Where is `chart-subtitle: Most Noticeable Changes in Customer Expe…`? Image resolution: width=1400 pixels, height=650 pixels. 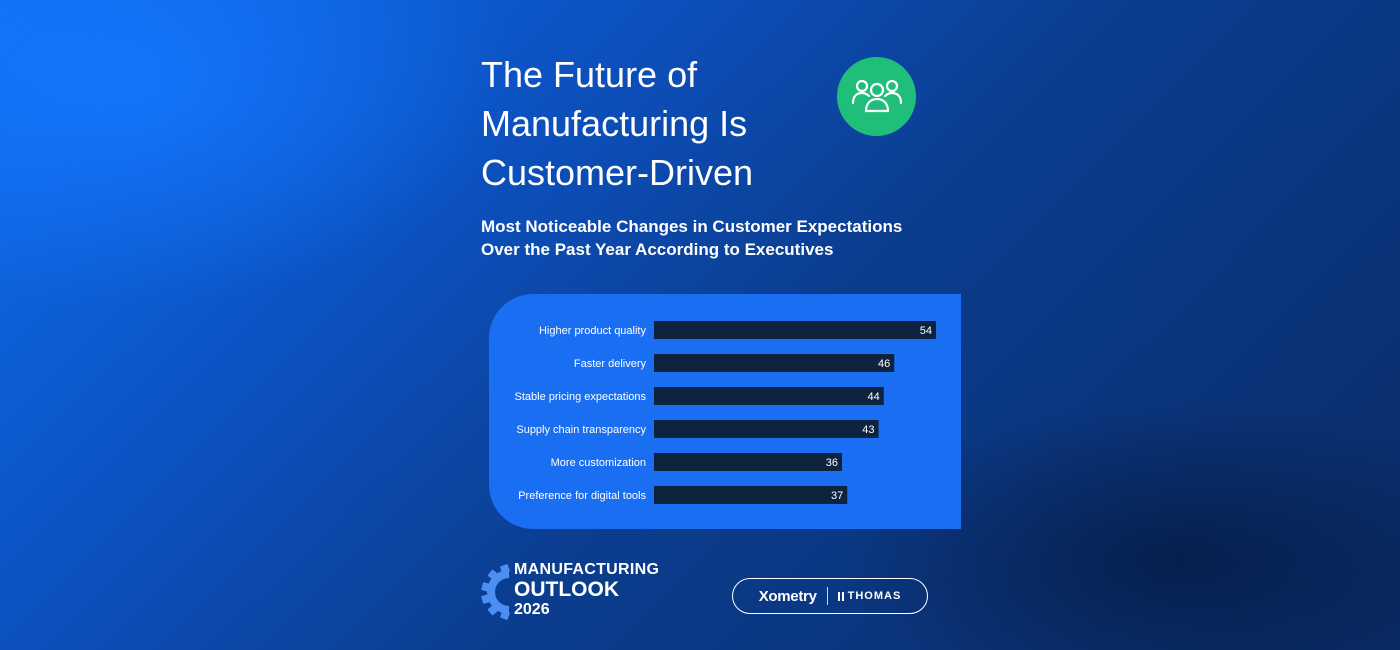
chart-subtitle: Most Noticeable Changes in Customer Expe… is located at coordinates (711, 238).